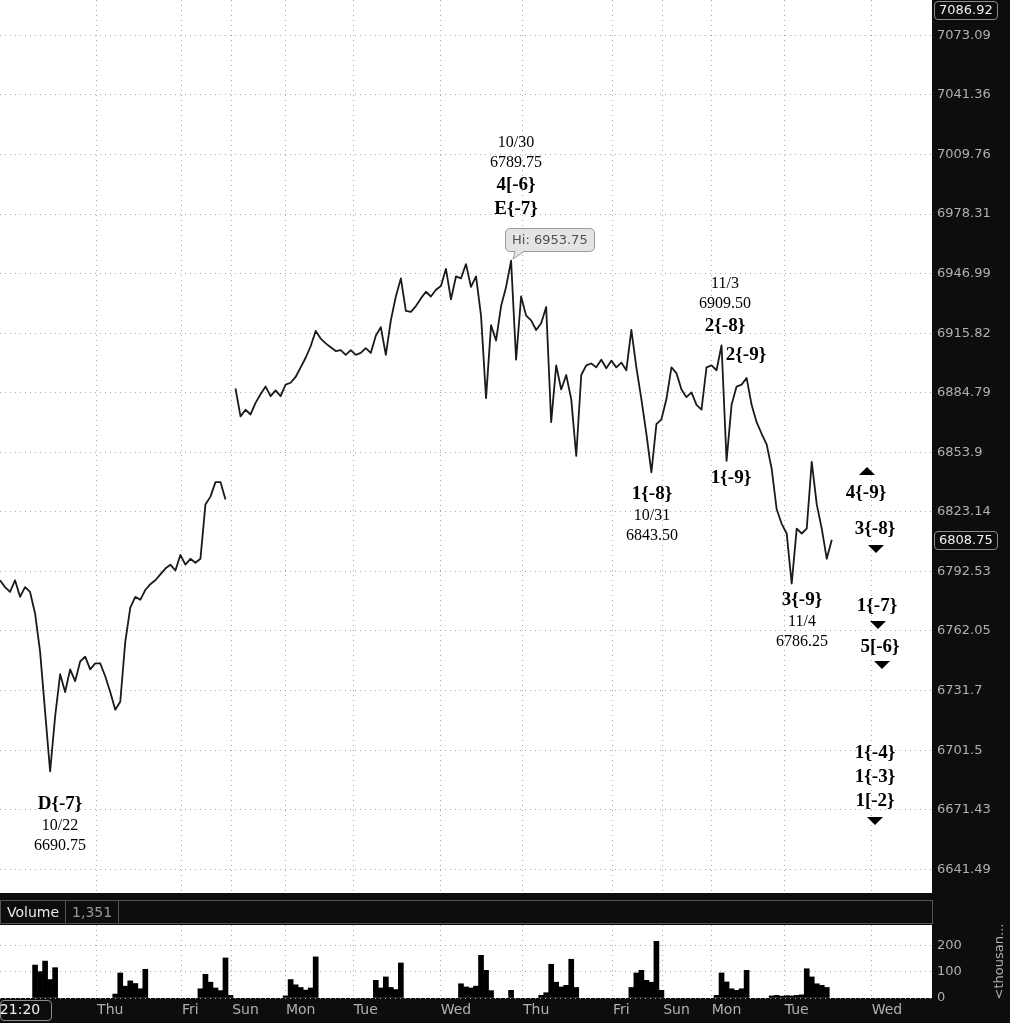  Describe the element at coordinates (960, 451) in the screenshot. I see `y-tick-label: 6853.9` at that location.